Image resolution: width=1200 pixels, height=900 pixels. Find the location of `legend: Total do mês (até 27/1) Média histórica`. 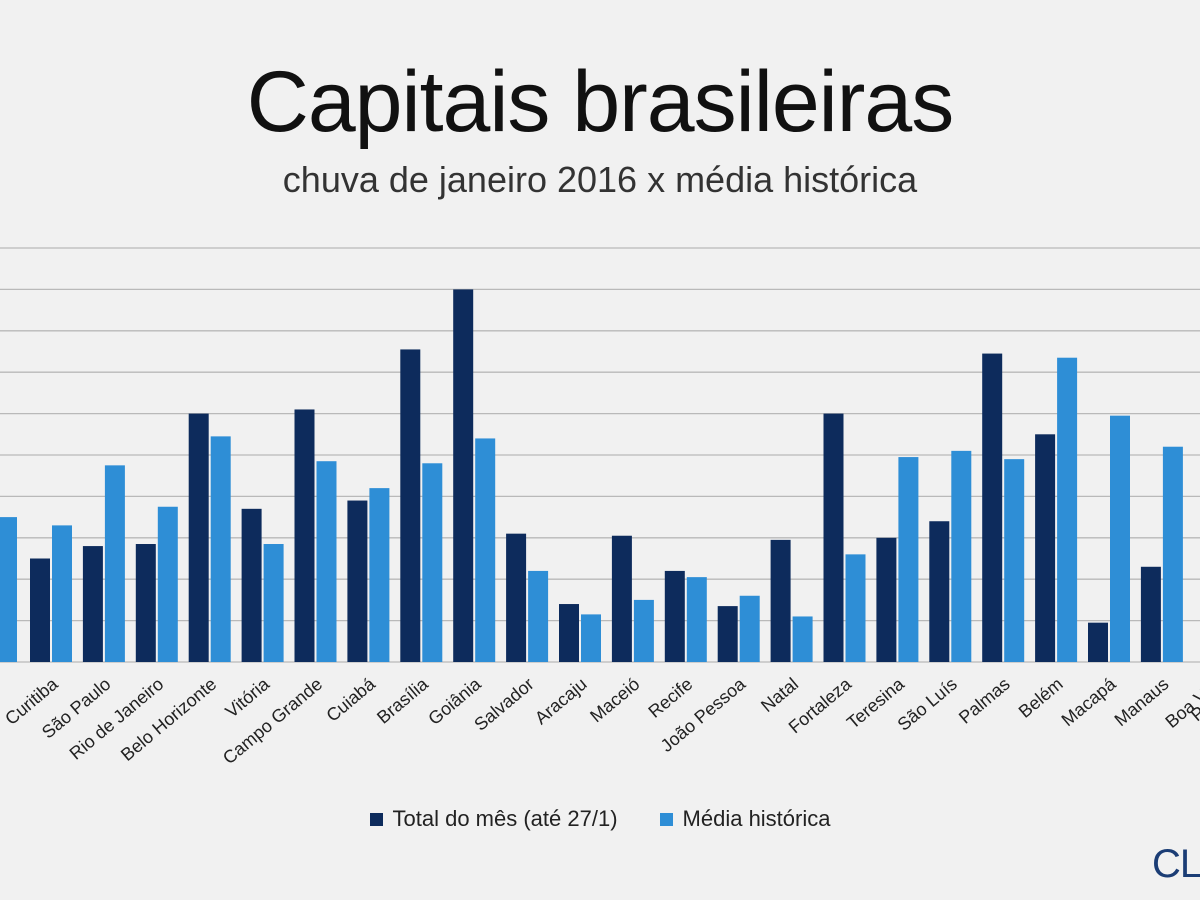

legend: Total do mês (até 27/1) Média histórica is located at coordinates (600, 819).